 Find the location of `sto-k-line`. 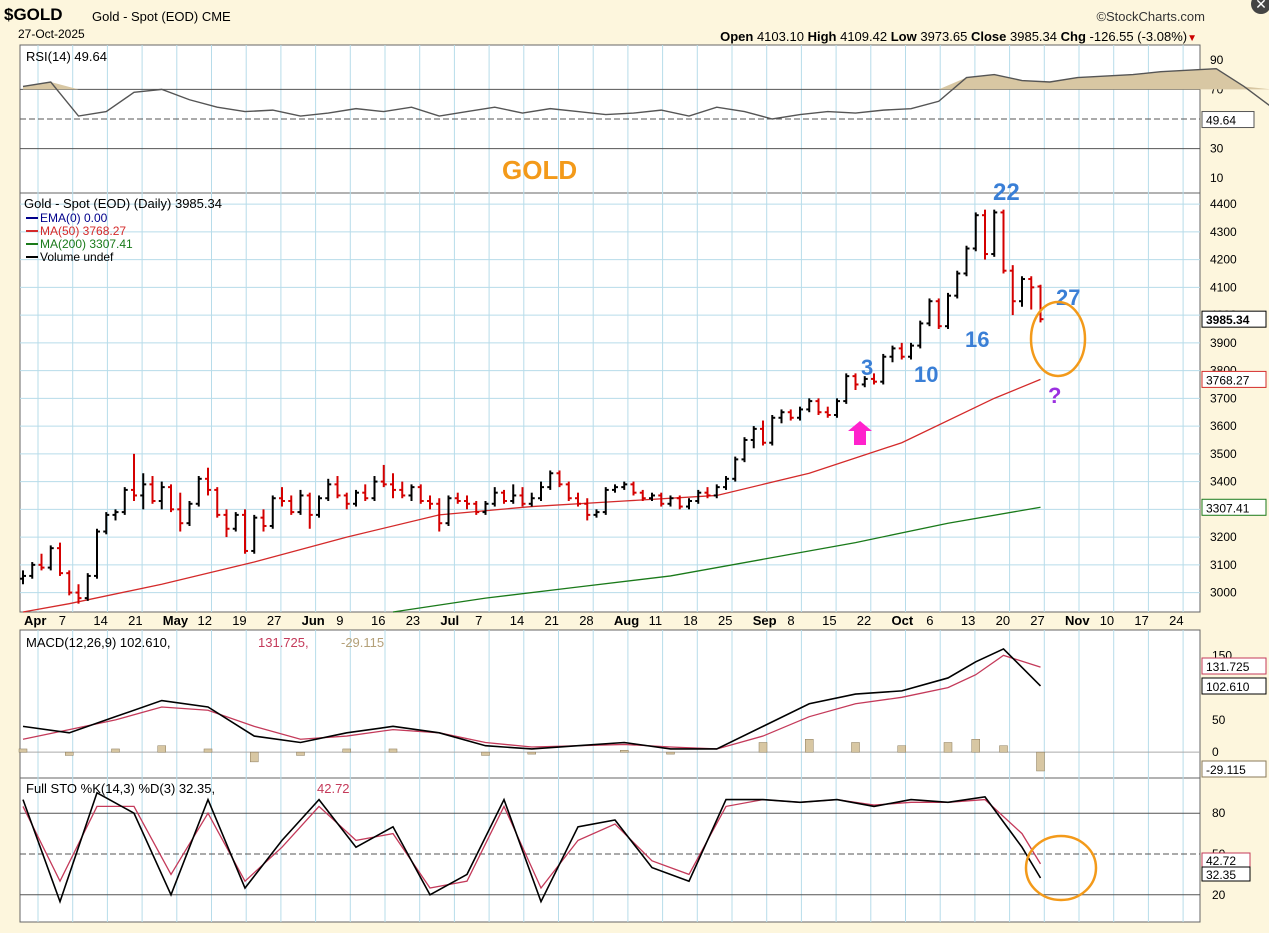

sto-k-line is located at coordinates (532, 848).